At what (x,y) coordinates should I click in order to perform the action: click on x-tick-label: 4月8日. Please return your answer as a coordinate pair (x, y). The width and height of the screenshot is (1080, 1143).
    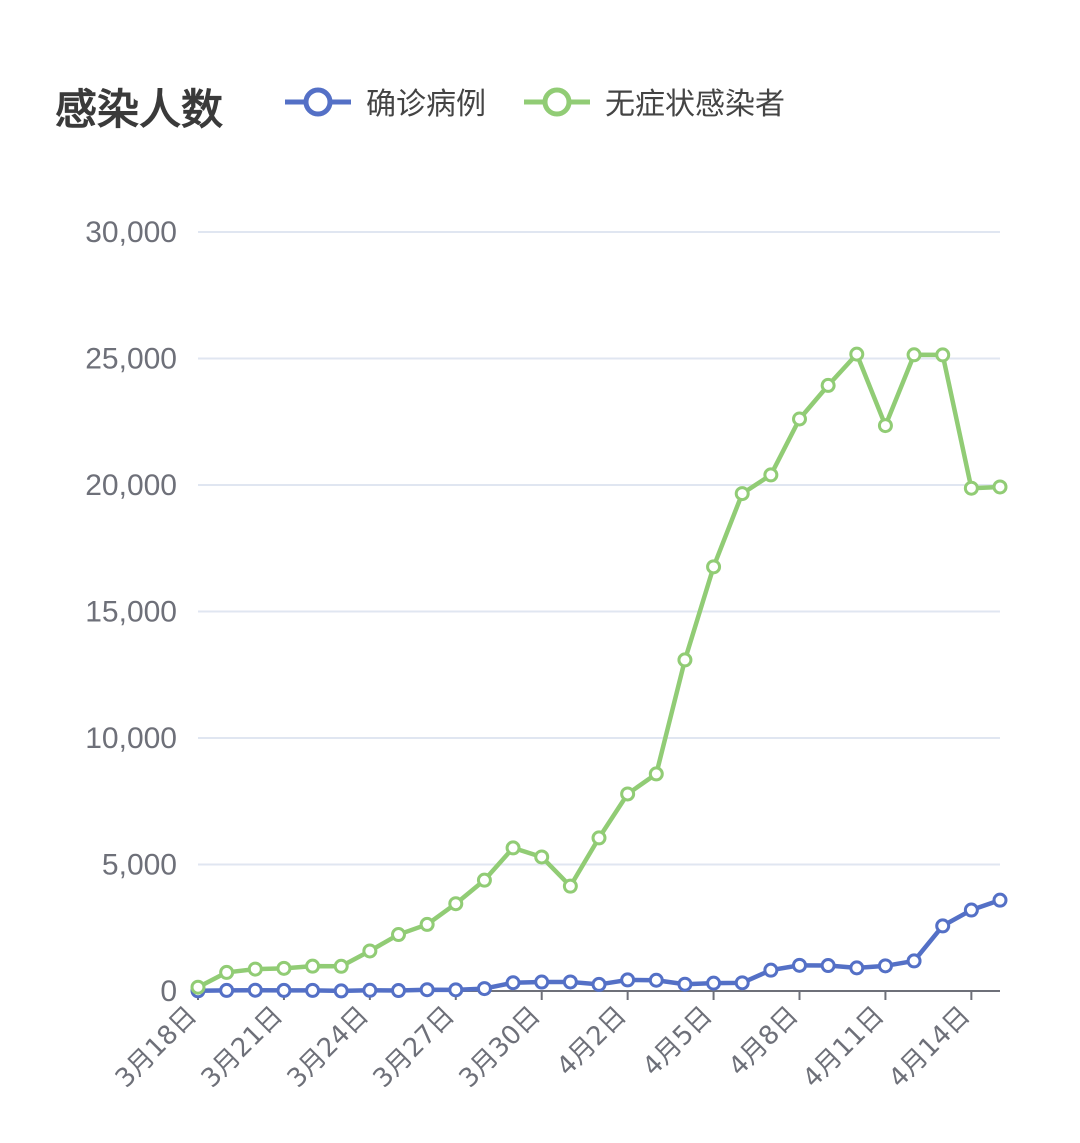
    Looking at the image, I should click on (763, 1041).